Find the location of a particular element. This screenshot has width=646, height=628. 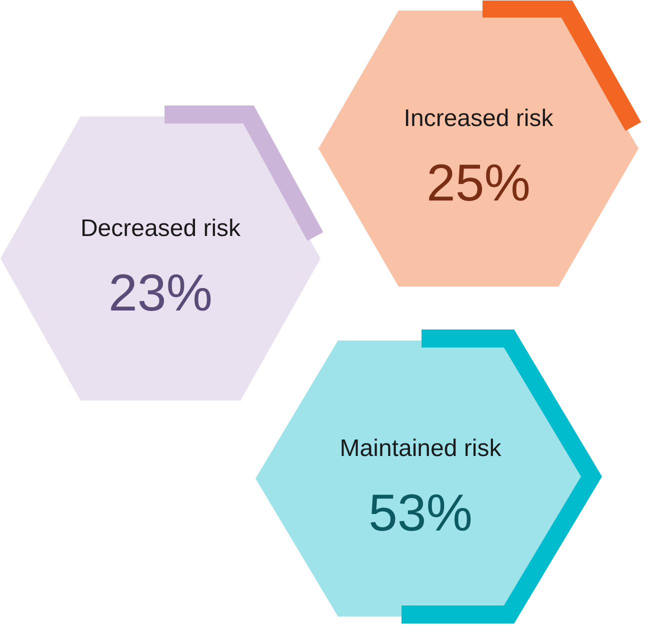

category-label: Decreased risk is located at coordinates (161, 228).